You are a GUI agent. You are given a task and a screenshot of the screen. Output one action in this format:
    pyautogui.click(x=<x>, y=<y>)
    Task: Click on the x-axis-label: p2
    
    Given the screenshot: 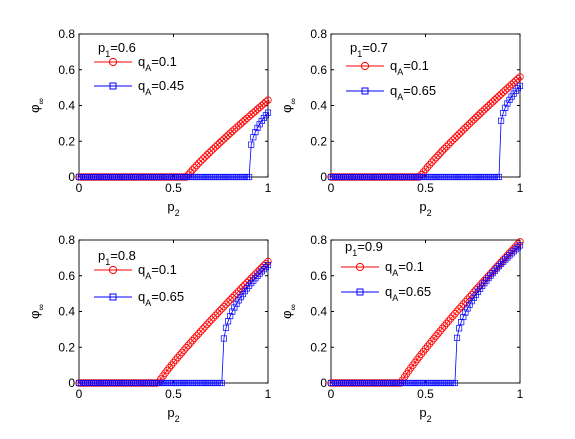 What is the action you would take?
    pyautogui.click(x=425, y=414)
    